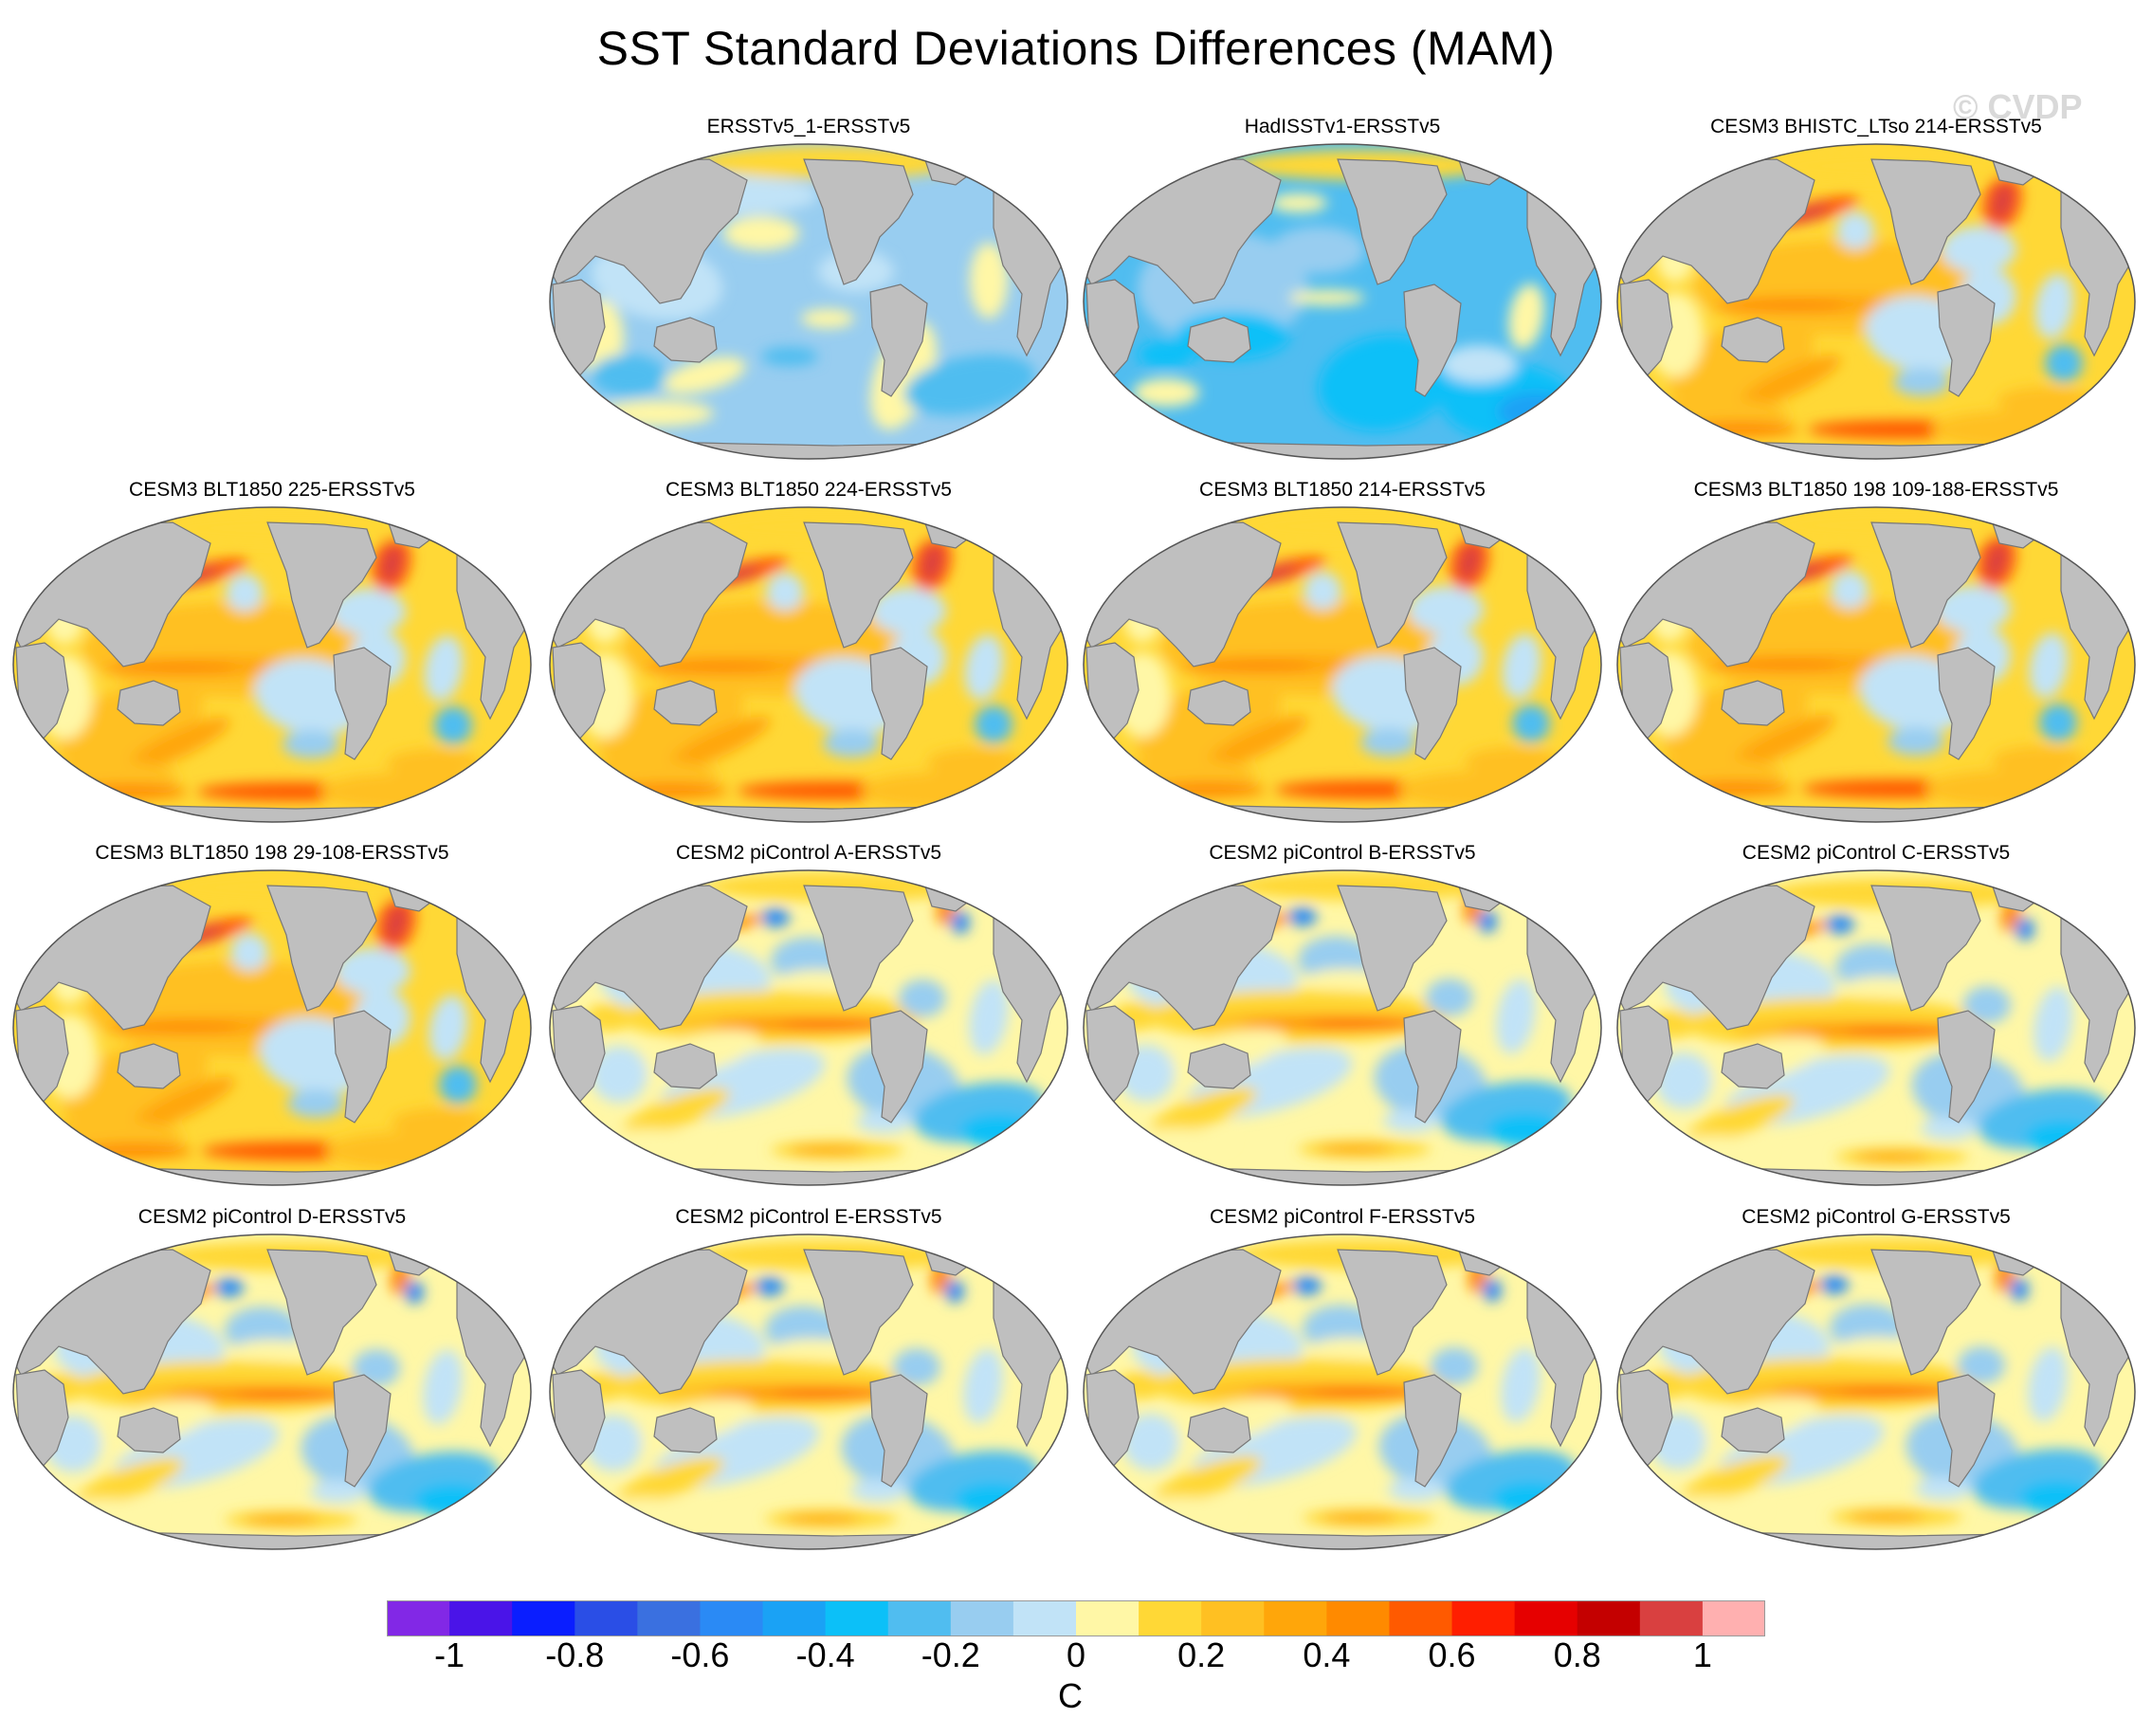  What do you see at coordinates (1877, 853) in the screenshot?
I see `panel-title: CESM2 piControl C-ERSSTv5` at bounding box center [1877, 853].